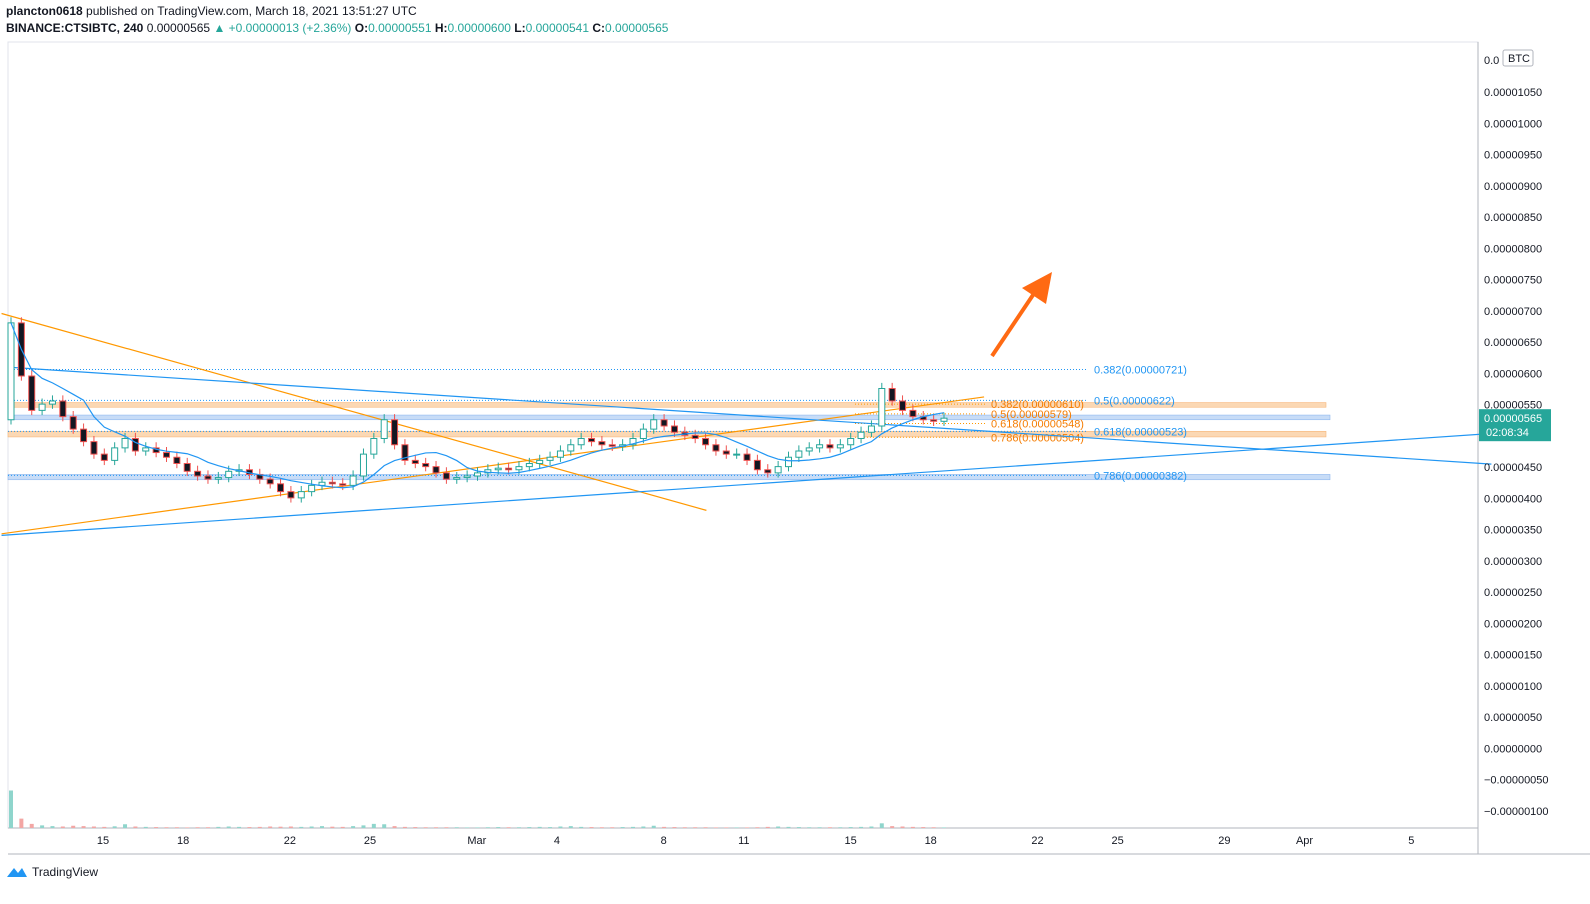  I want to click on last-value: 0.00000565, so click(178, 28).